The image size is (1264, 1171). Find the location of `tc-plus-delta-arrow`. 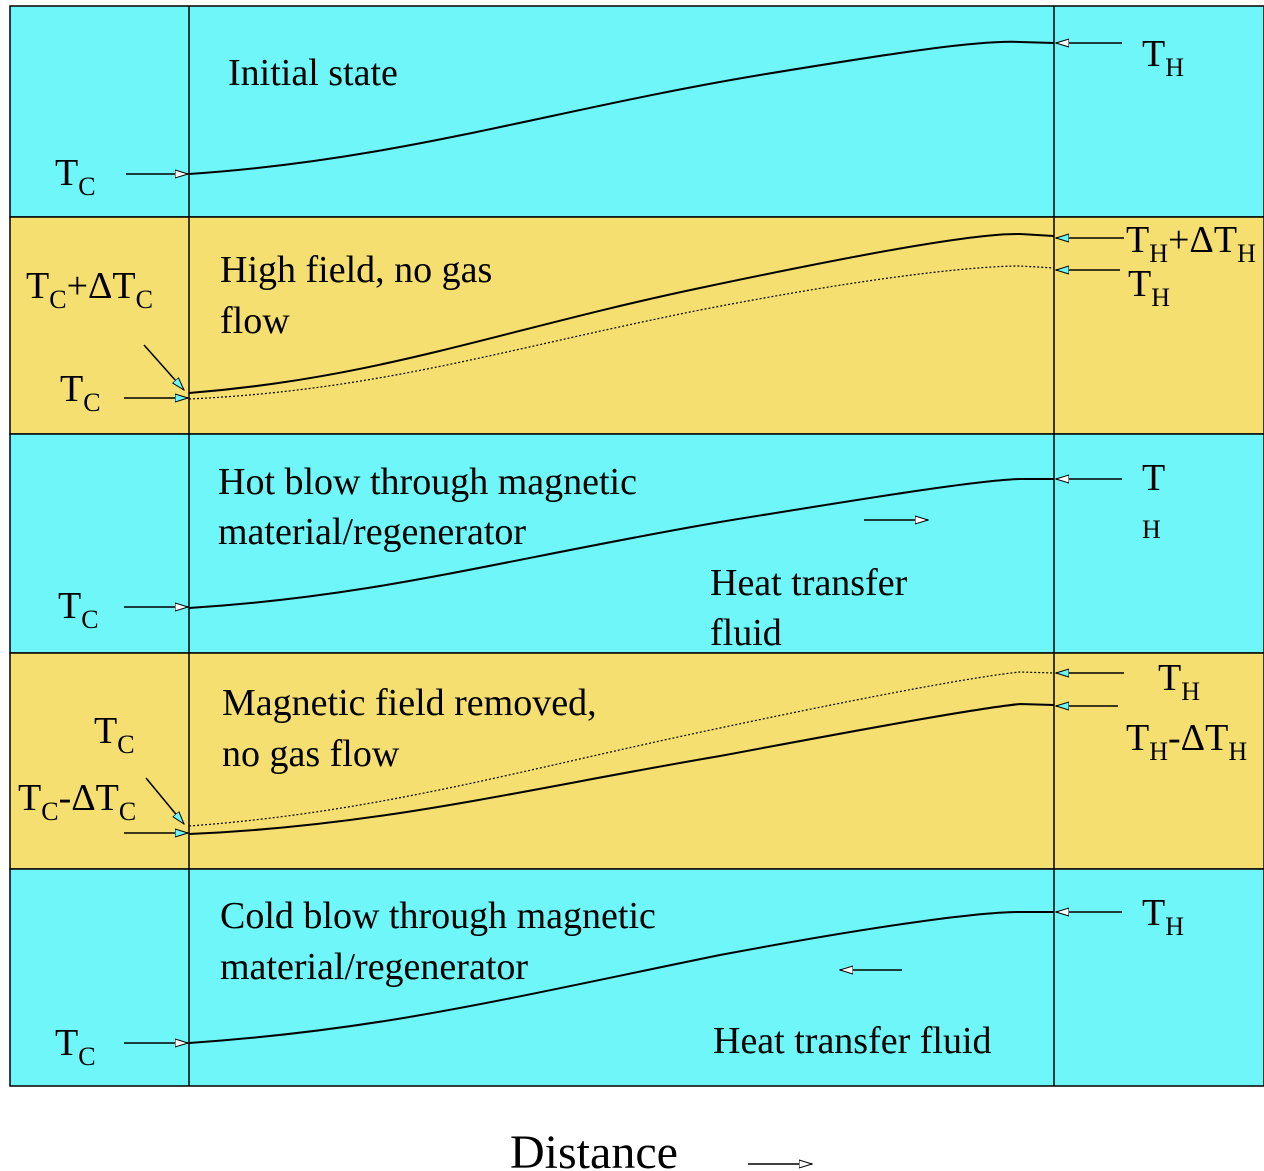

tc-plus-delta-arrow is located at coordinates (163, 367).